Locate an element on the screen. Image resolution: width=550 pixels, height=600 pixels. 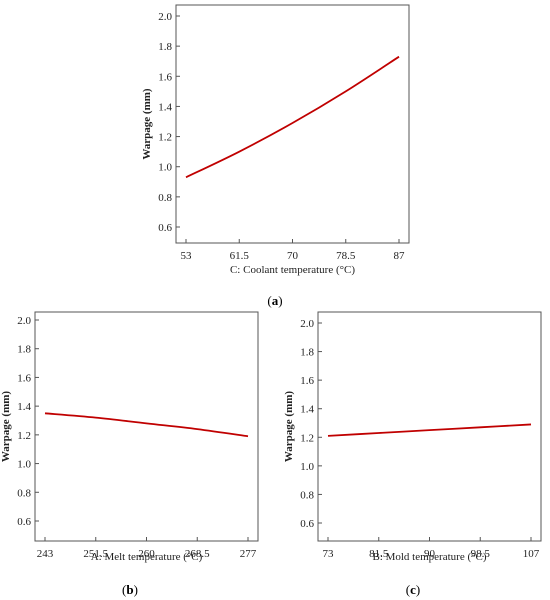
x-tick-label: 81.5 is located at coordinates (379, 554).